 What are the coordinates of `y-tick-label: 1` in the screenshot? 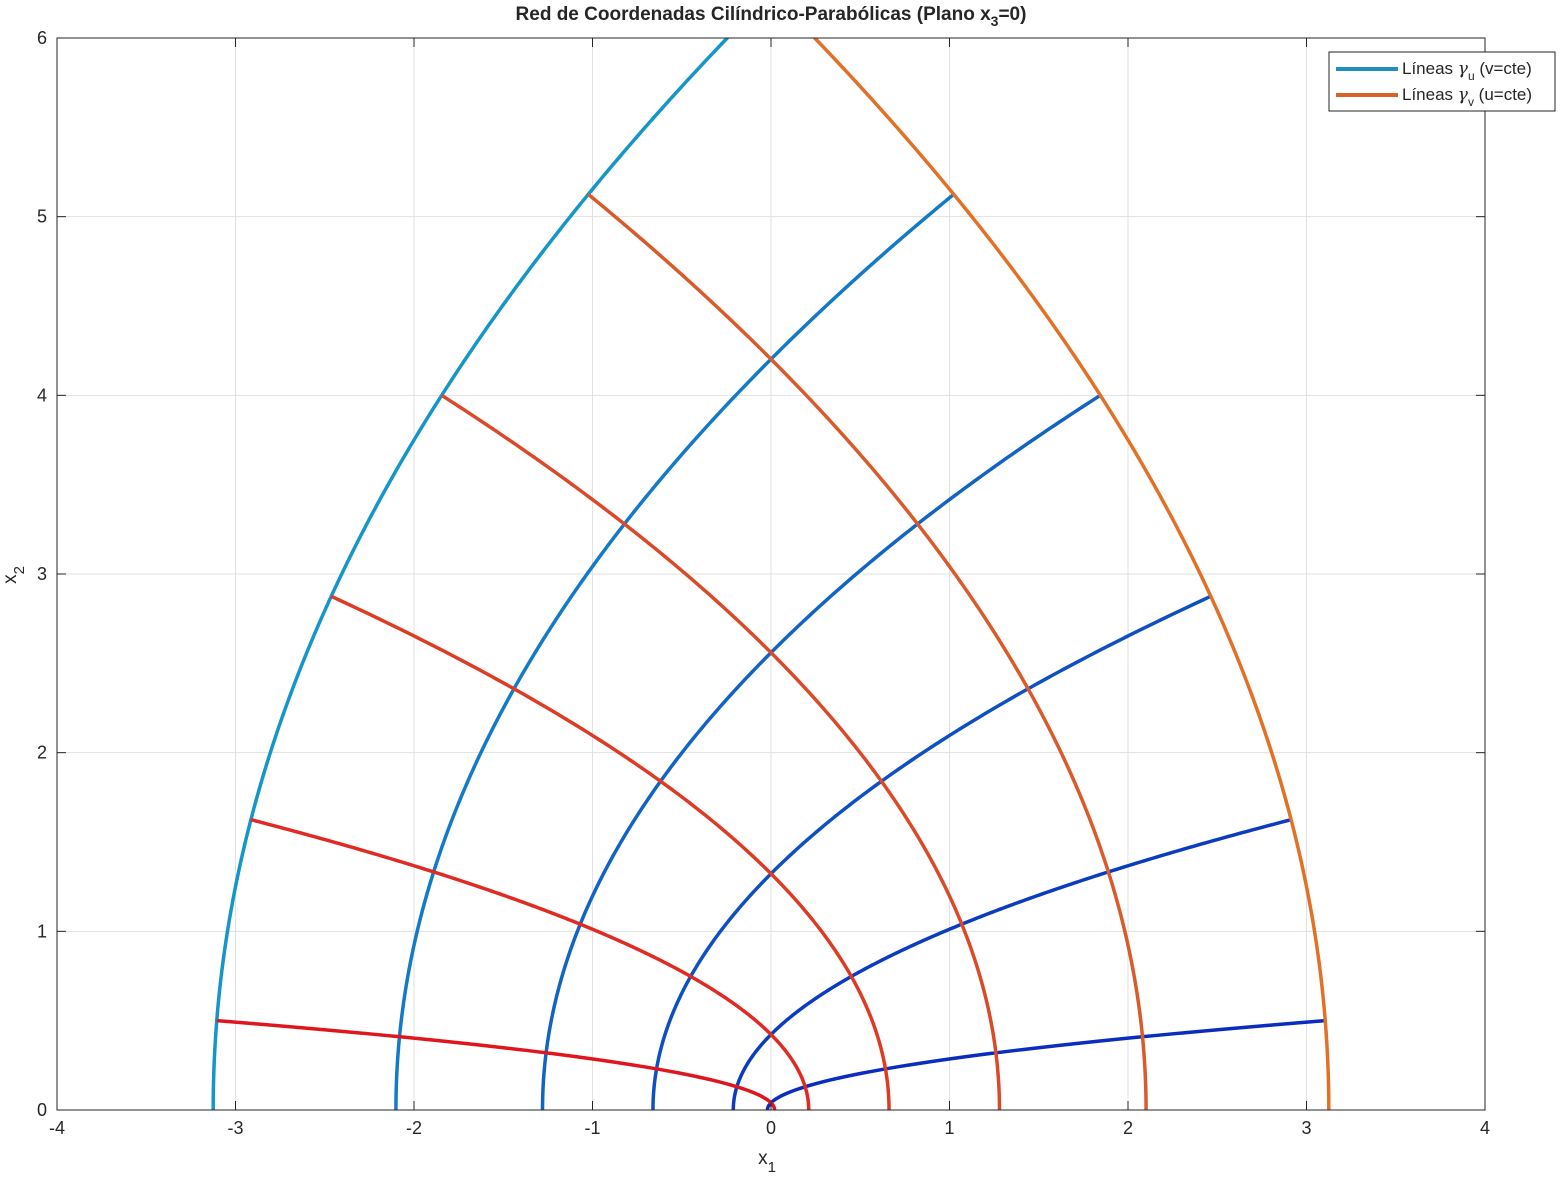 It's located at (42, 931).